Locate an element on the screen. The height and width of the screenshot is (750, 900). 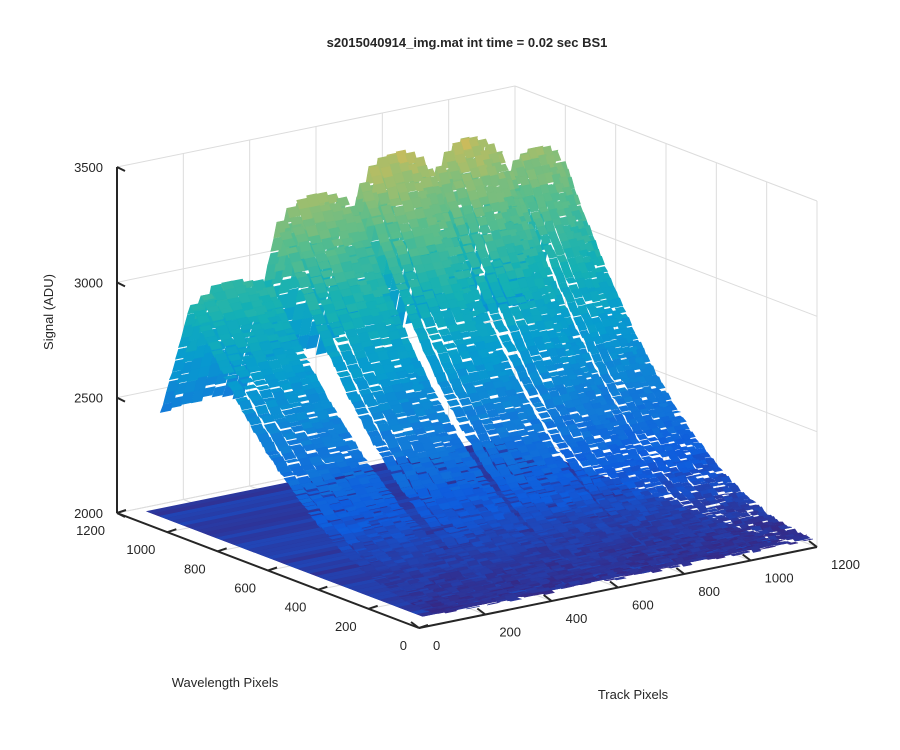
x-tick is located at coordinates (481, 611).